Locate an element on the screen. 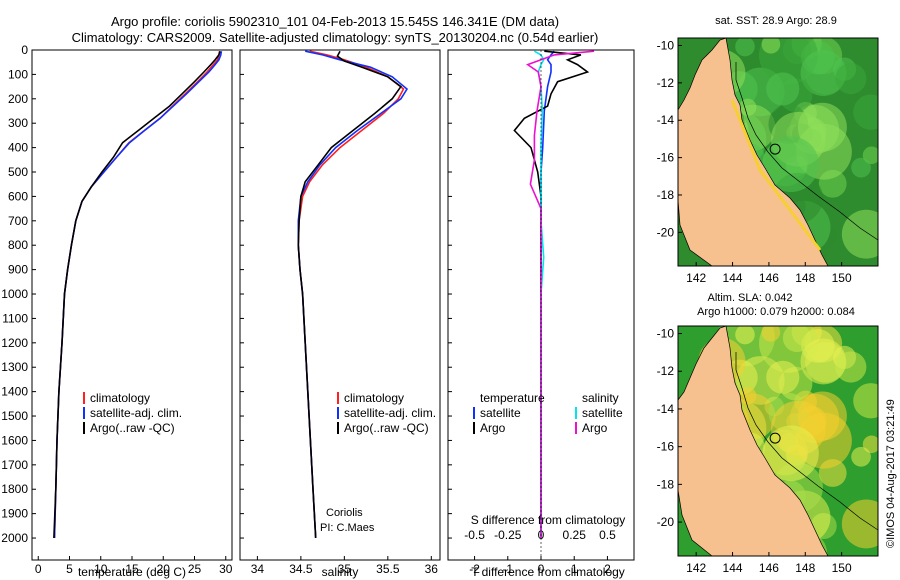  legend-clim: climatology is located at coordinates (120, 398).